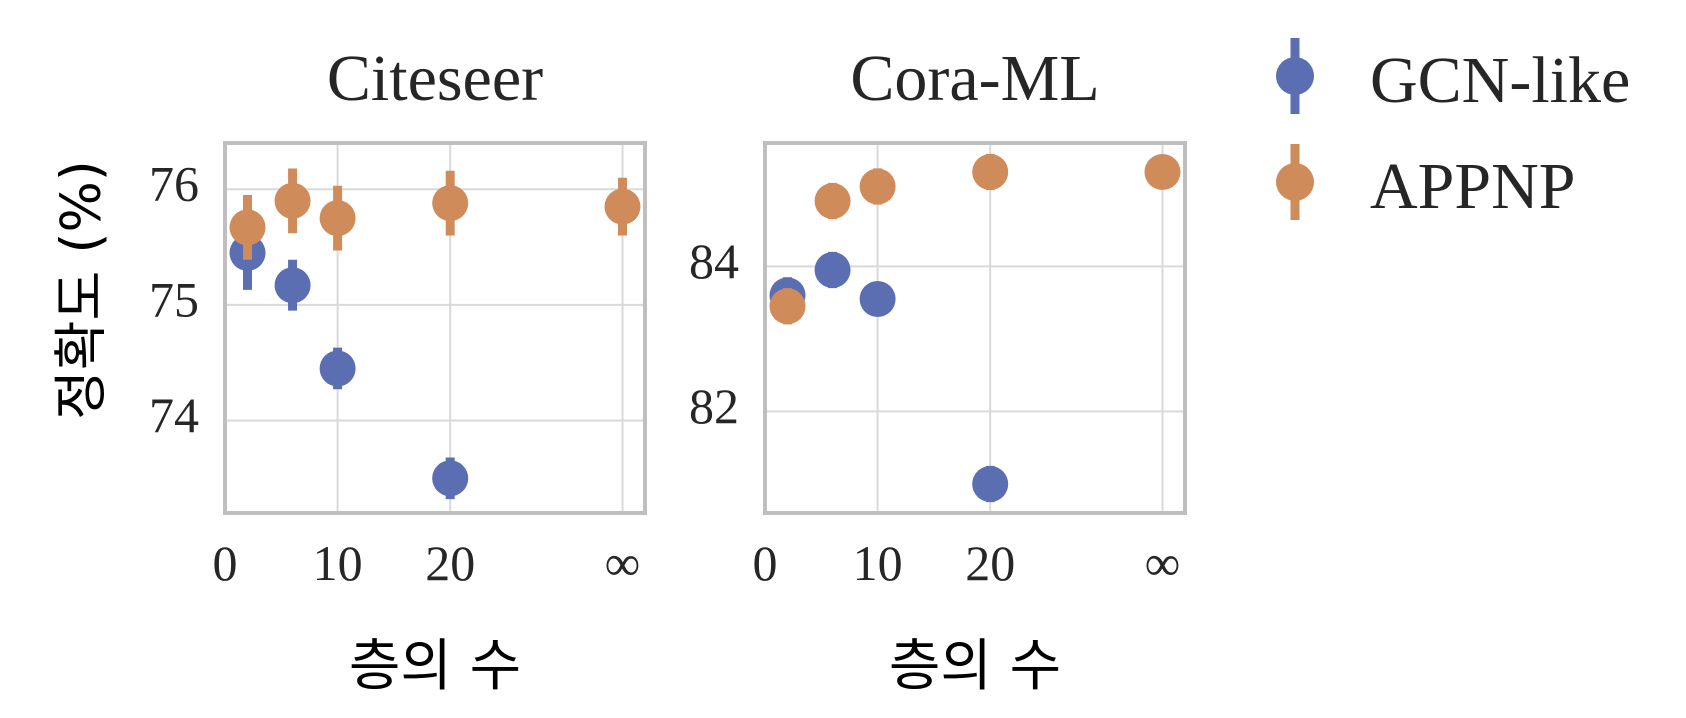  I want to click on legend-entry-gcn-like: GCN-like, so click(1453, 77).